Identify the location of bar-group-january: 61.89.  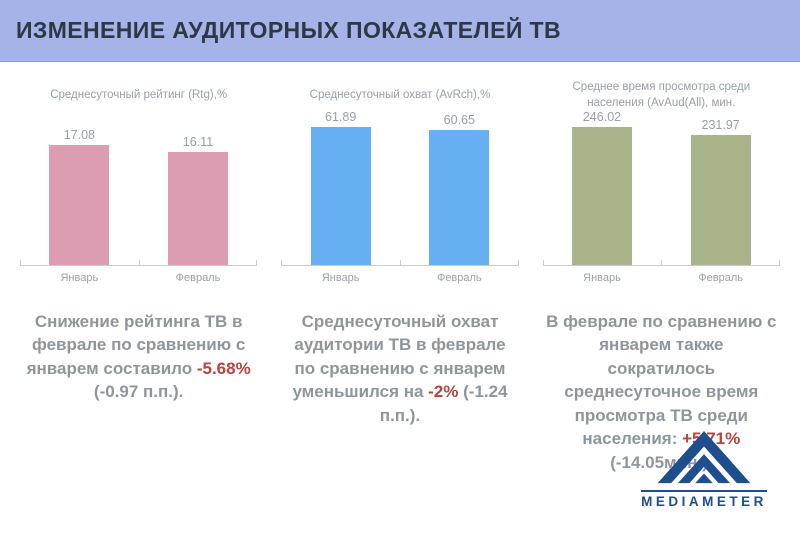
(340, 187).